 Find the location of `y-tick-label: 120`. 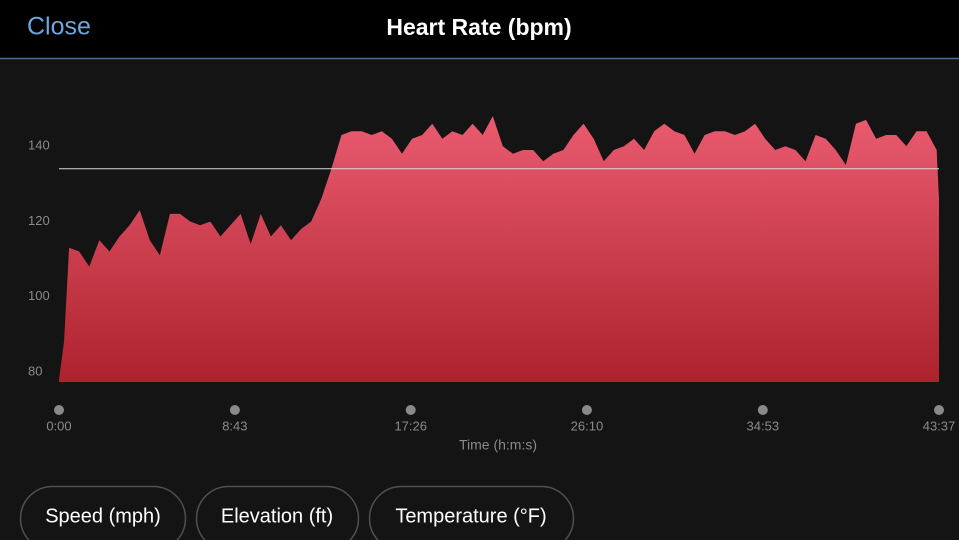

y-tick-label: 120 is located at coordinates (39, 220).